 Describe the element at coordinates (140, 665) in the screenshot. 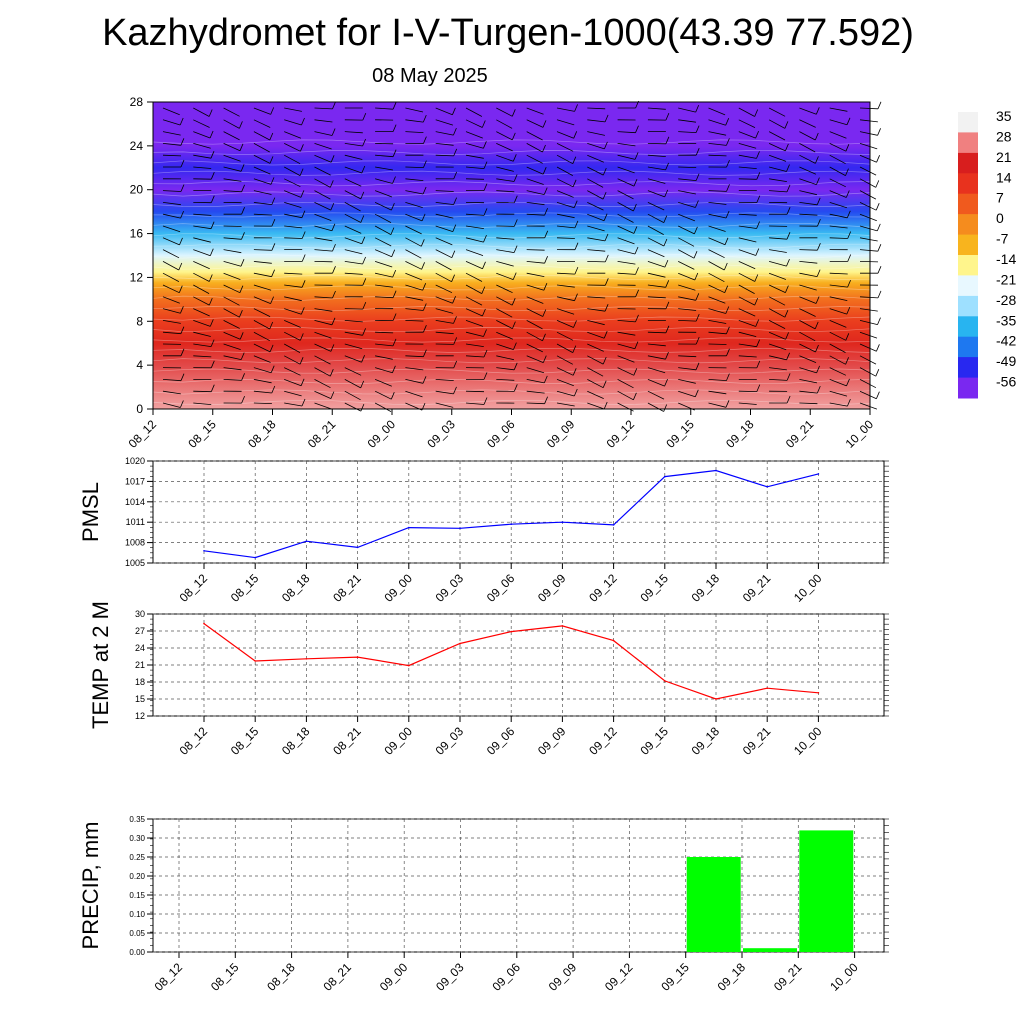

I see `y-tick-label: 21` at that location.